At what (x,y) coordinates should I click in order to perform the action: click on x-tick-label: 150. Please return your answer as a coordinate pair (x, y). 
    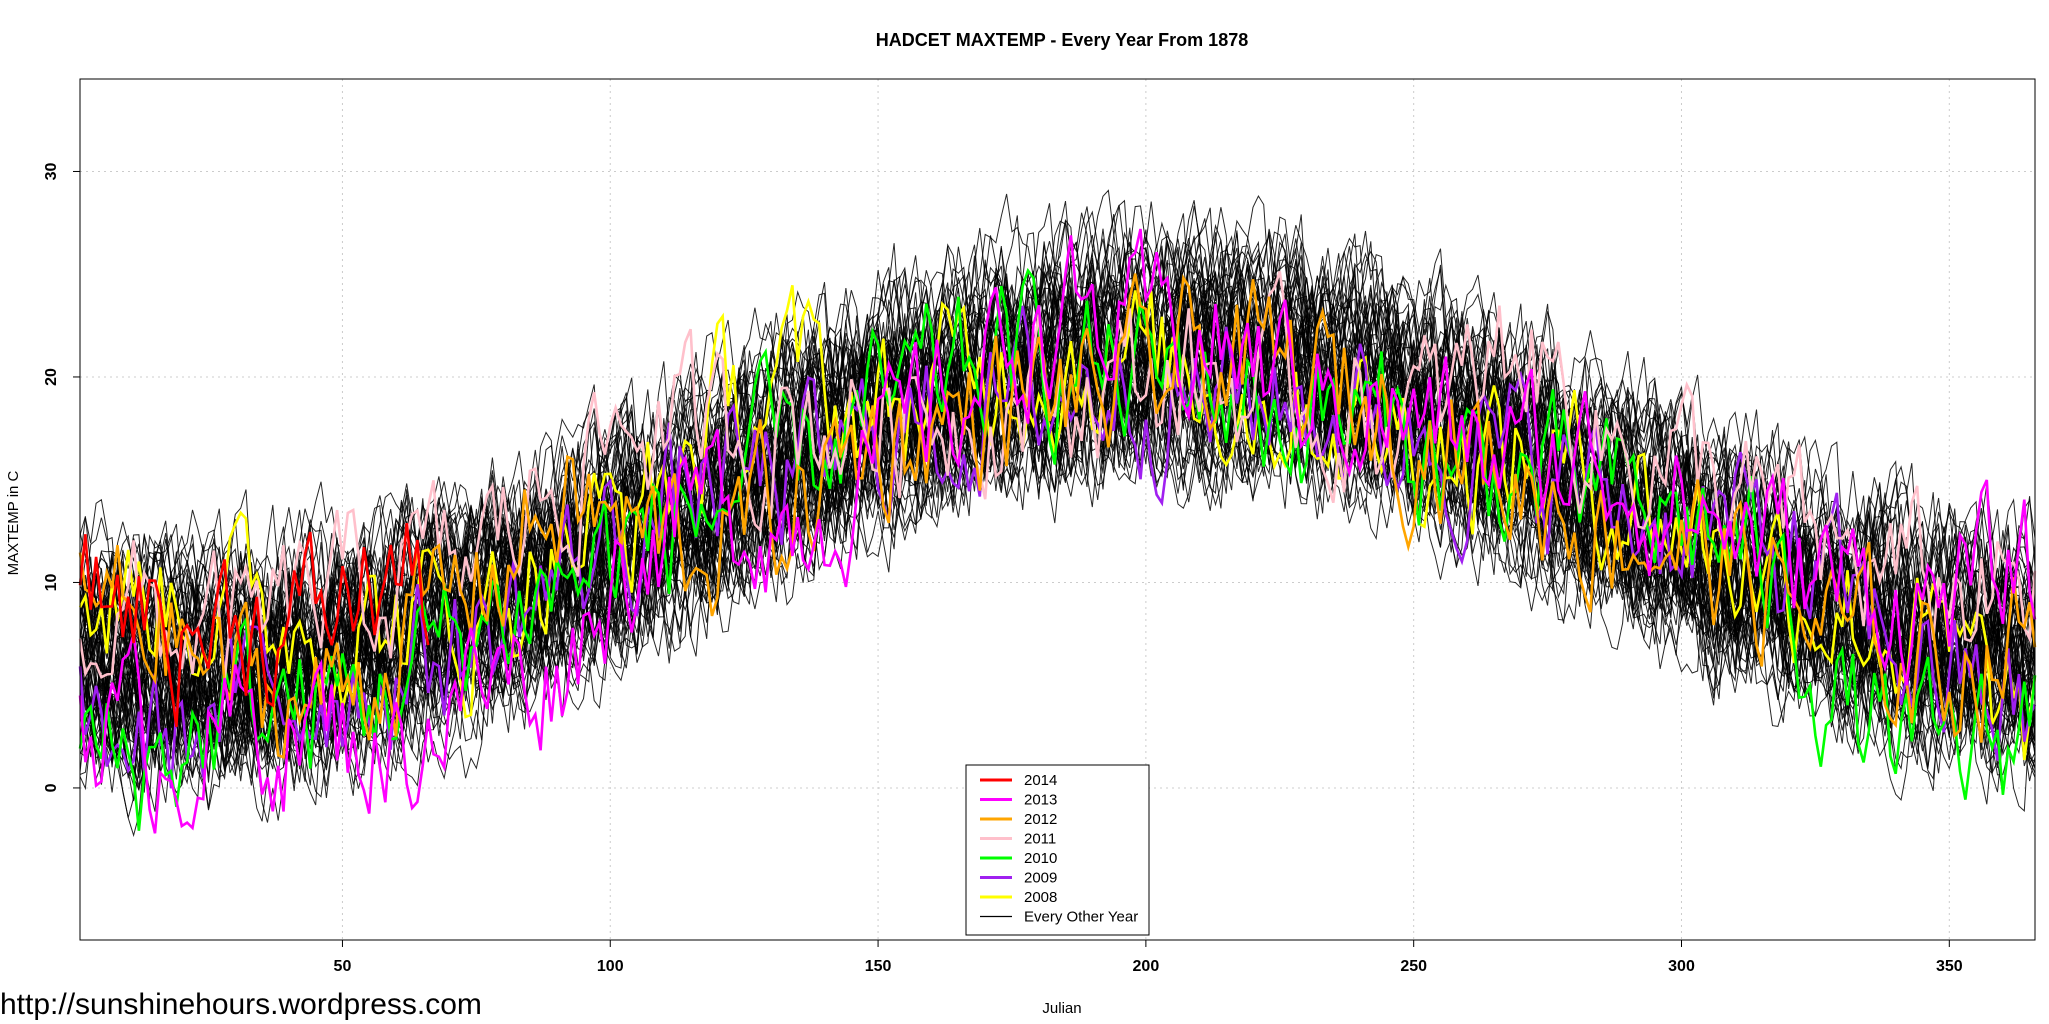
    Looking at the image, I should click on (878, 966).